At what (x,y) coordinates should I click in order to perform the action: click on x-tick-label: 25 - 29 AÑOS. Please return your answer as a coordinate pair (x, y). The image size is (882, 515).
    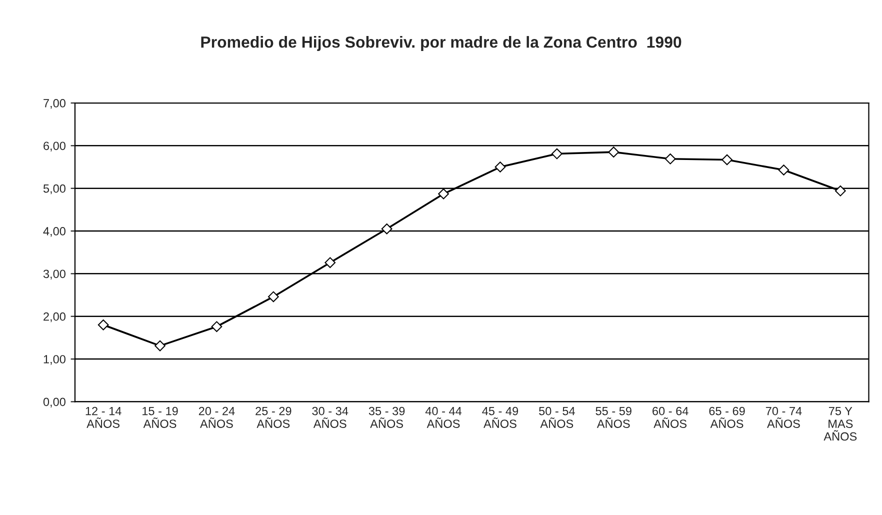
    Looking at the image, I should click on (274, 417).